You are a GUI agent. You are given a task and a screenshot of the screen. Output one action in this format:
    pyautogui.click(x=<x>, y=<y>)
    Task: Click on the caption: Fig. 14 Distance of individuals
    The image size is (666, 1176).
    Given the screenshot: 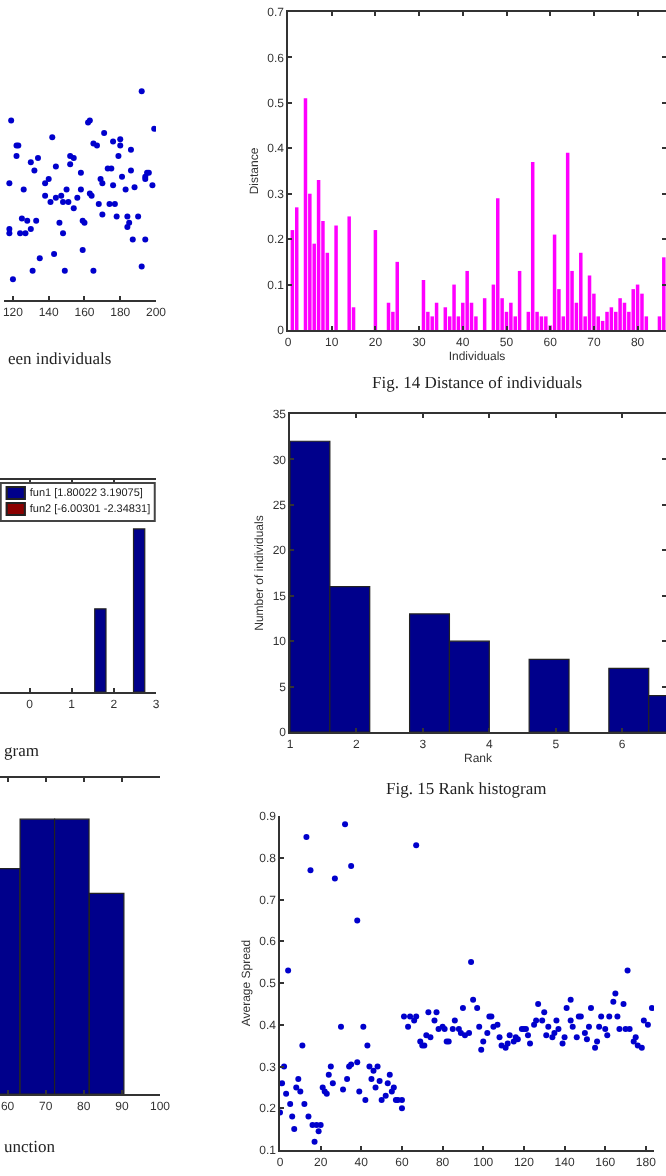 What is the action you would take?
    pyautogui.click(x=477, y=382)
    